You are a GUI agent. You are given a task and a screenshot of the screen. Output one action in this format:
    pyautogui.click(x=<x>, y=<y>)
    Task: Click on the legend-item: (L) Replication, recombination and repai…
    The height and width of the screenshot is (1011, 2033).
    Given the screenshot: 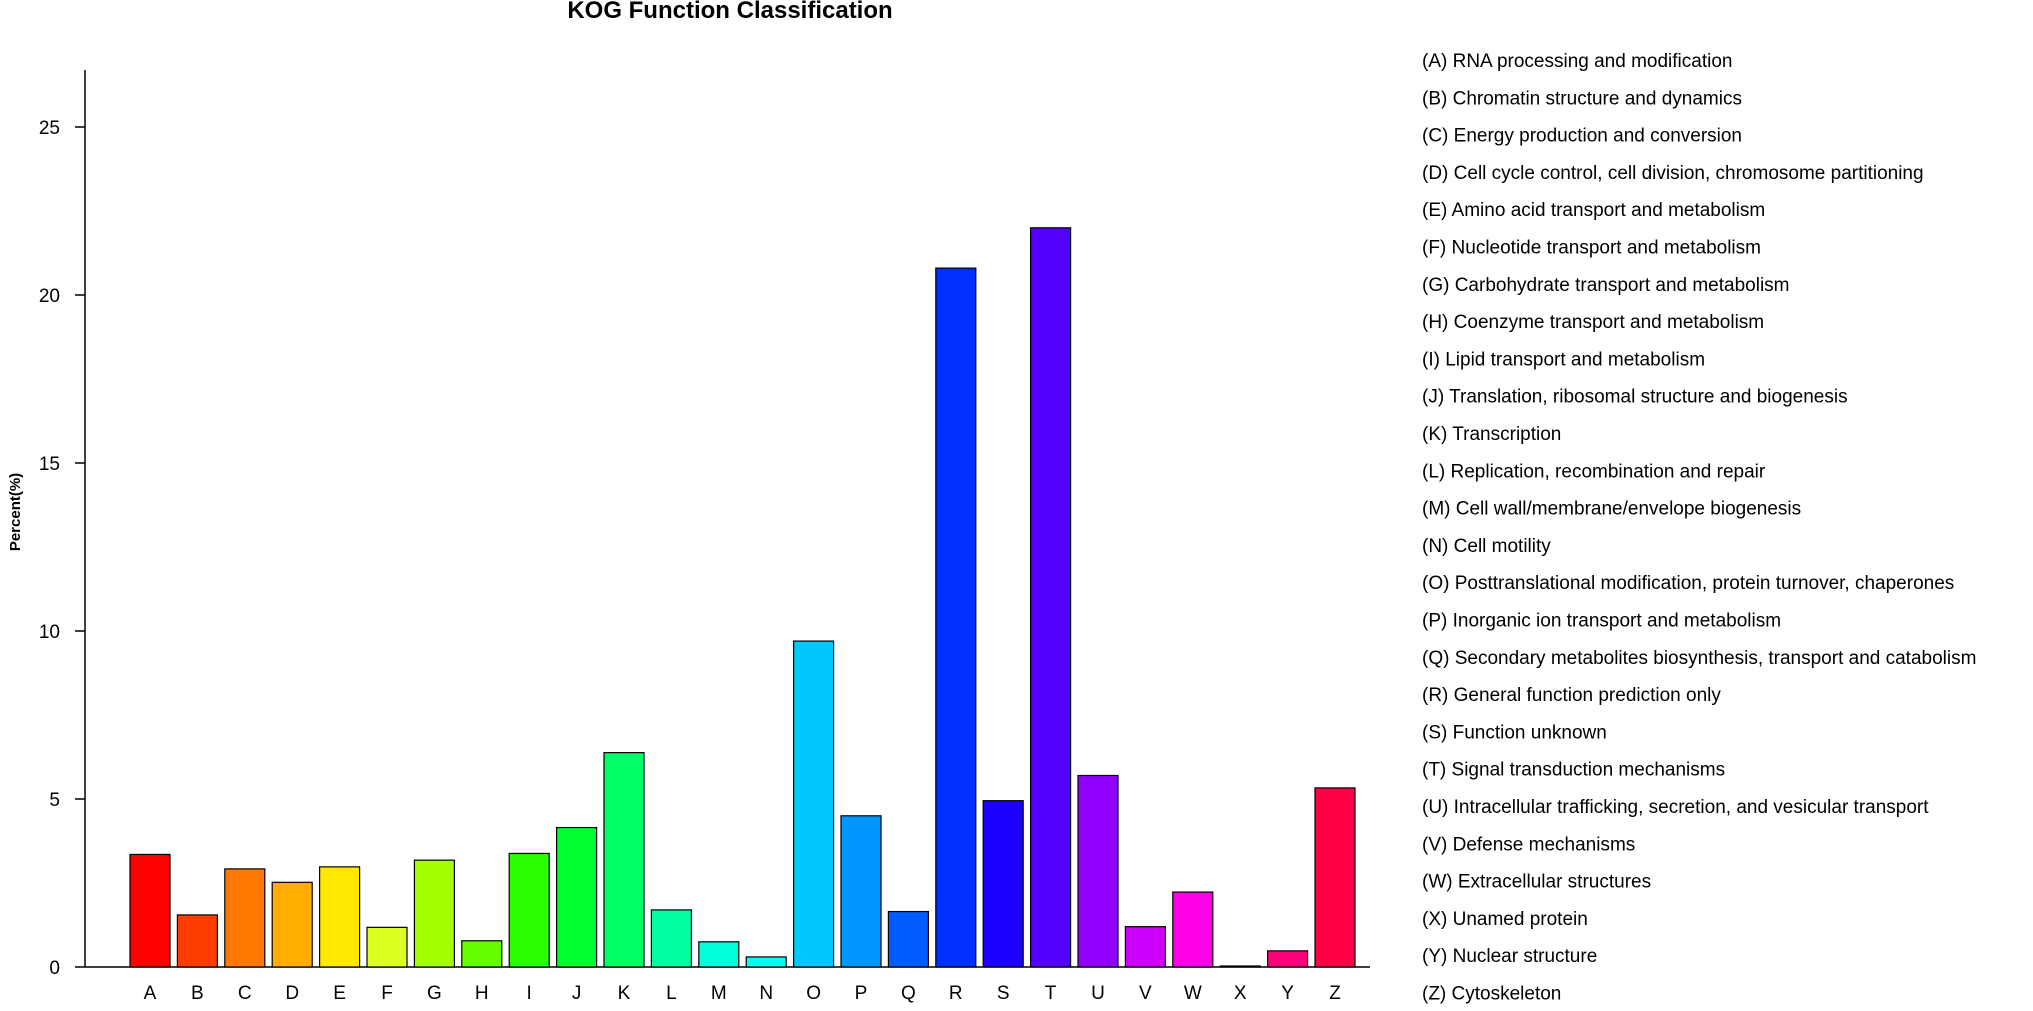 What is the action you would take?
    pyautogui.click(x=1594, y=471)
    